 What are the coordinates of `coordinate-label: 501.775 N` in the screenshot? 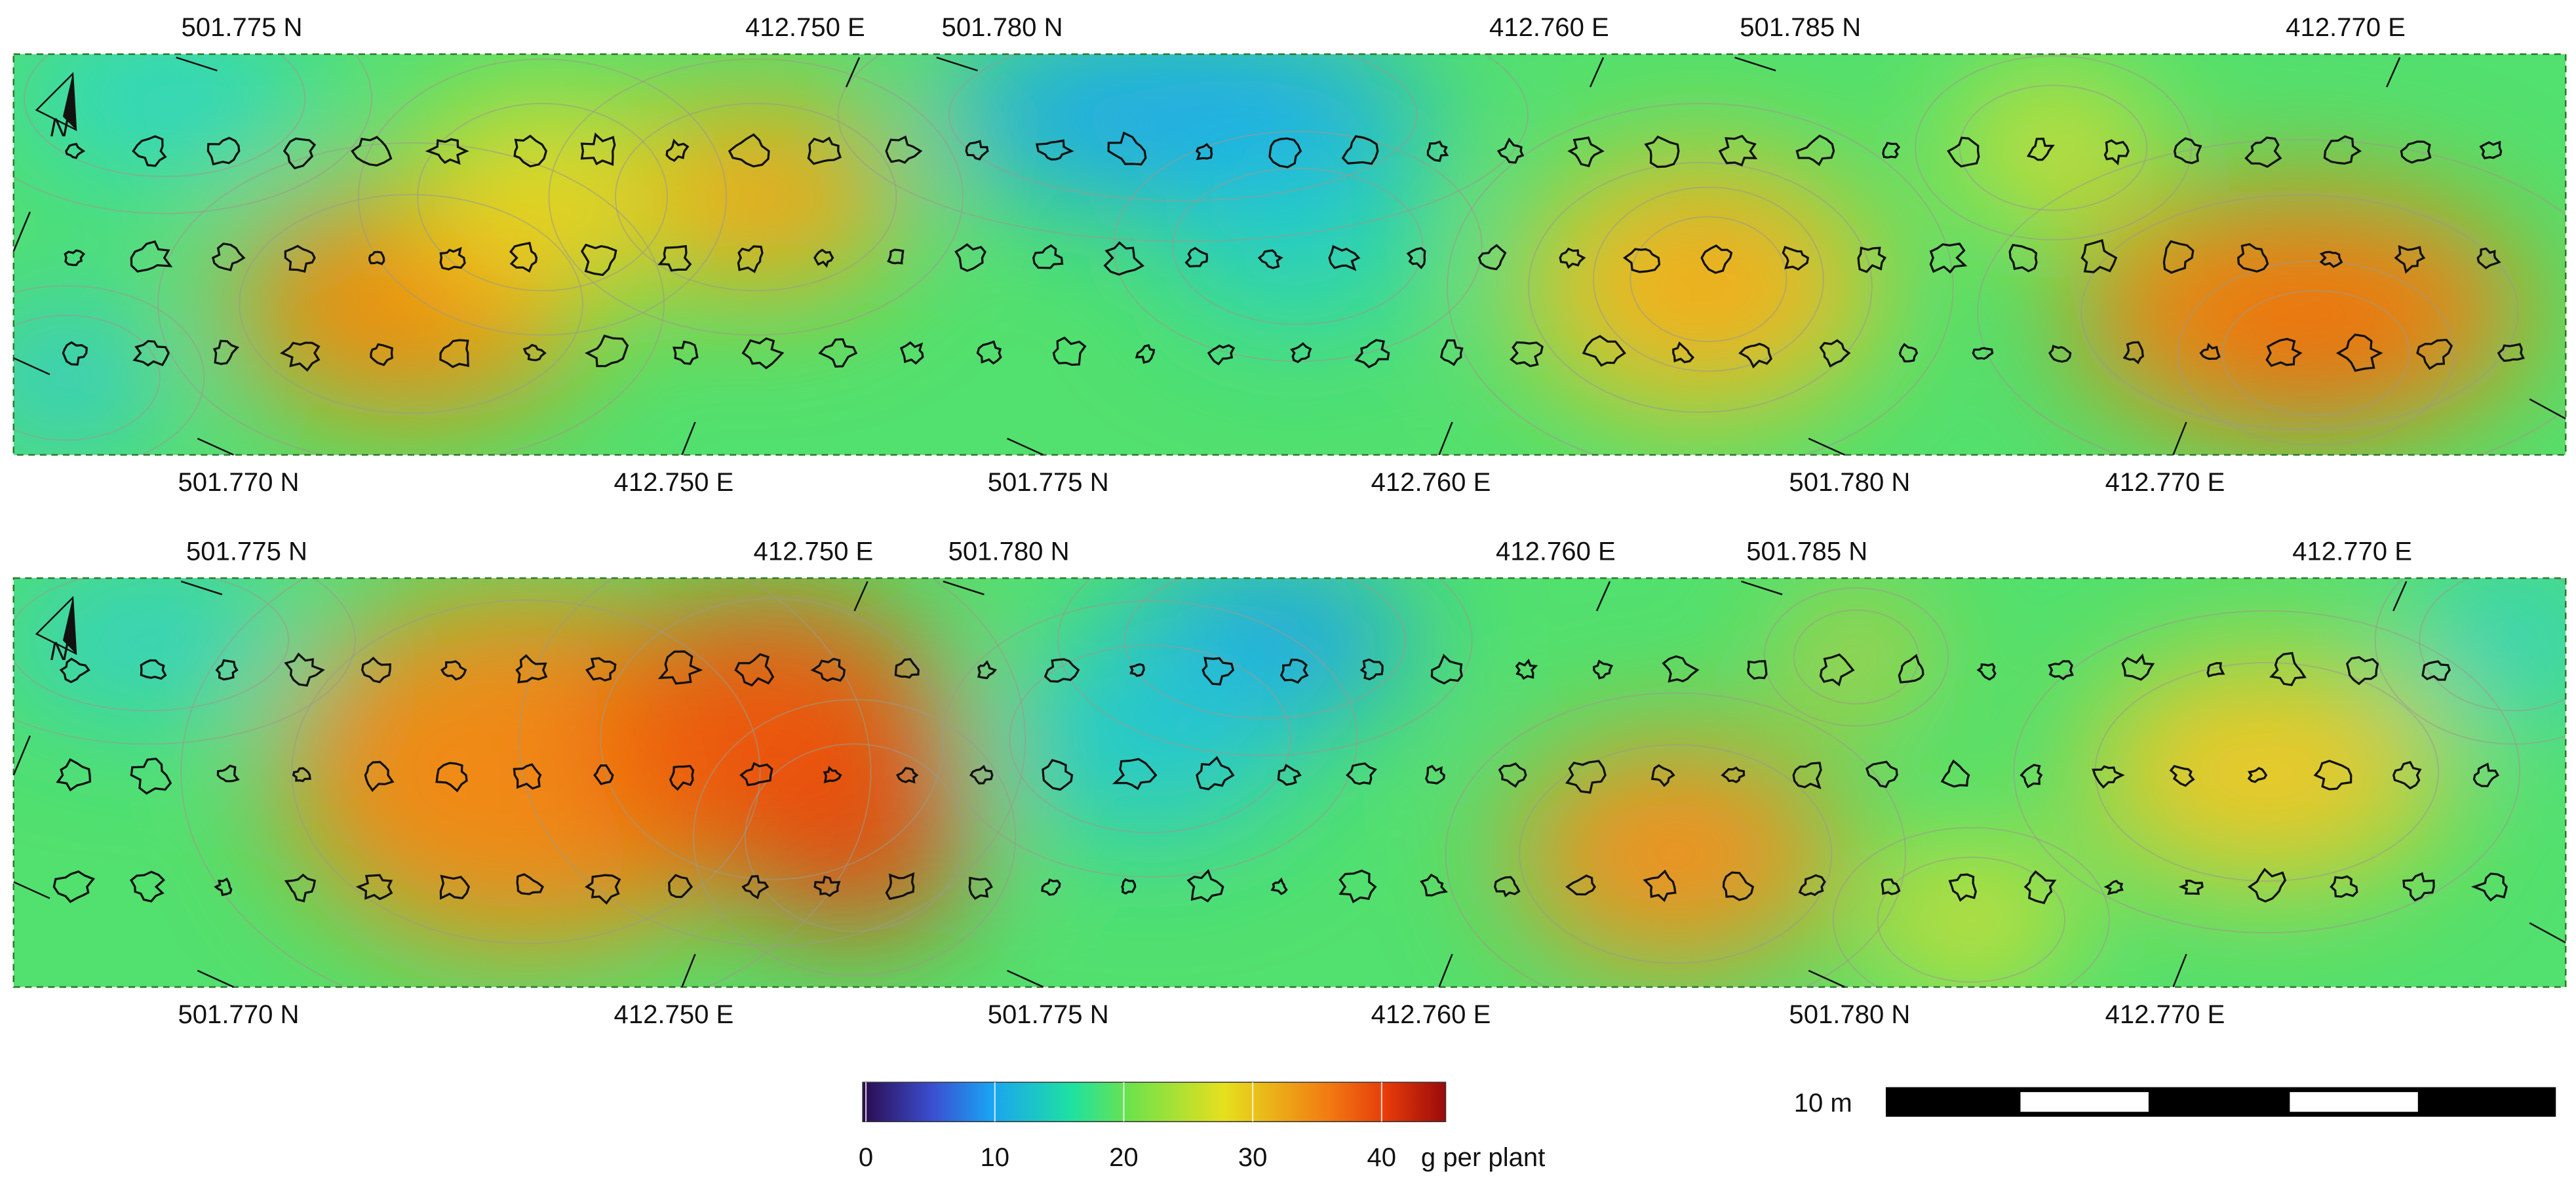 It's located at (1048, 1014).